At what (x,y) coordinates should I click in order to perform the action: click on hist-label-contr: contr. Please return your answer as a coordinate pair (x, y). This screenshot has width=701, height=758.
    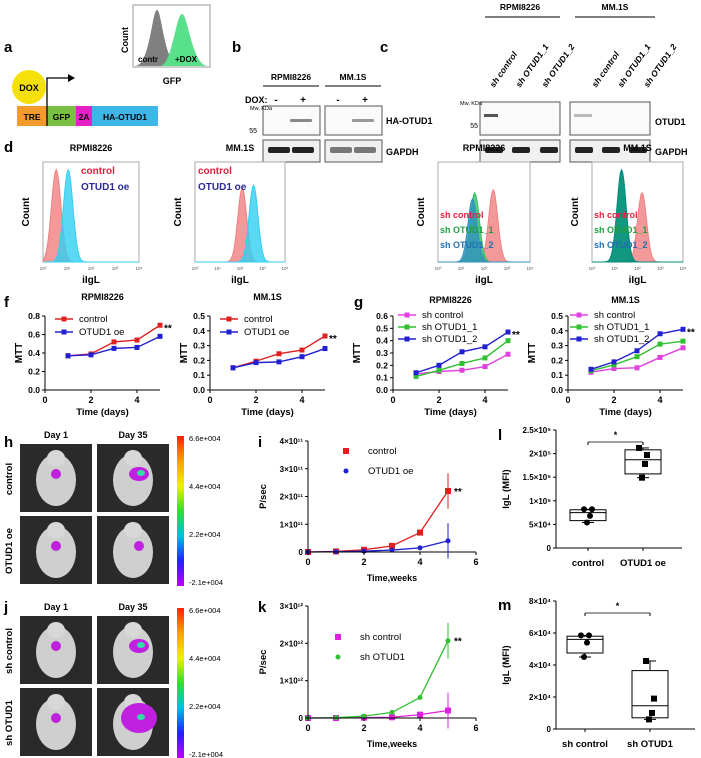
    Looking at the image, I should click on (148, 59).